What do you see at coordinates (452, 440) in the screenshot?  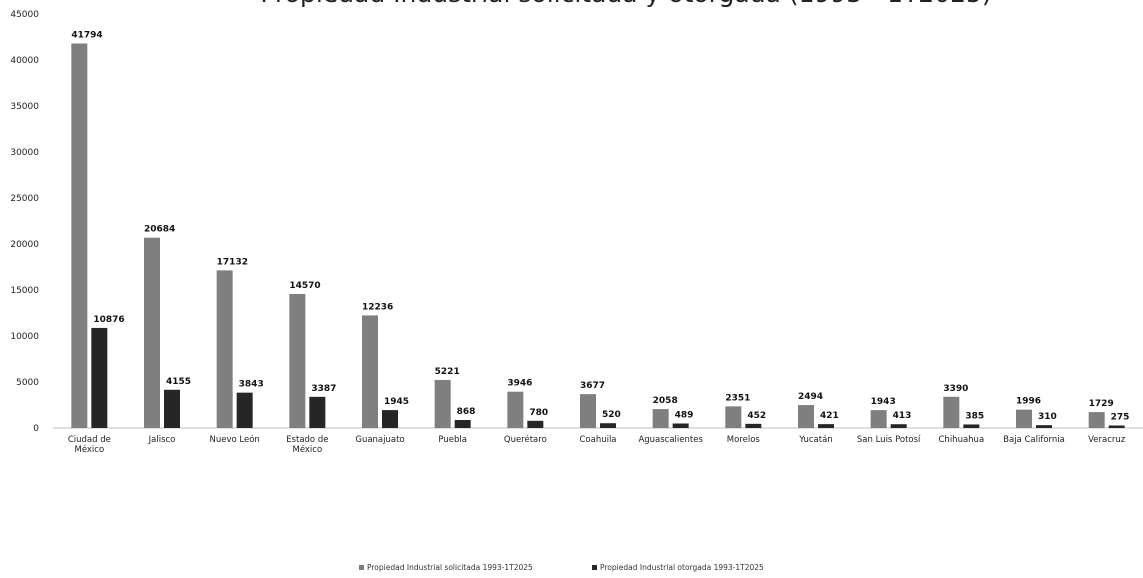 I see `x-tick-label: Puebla` at bounding box center [452, 440].